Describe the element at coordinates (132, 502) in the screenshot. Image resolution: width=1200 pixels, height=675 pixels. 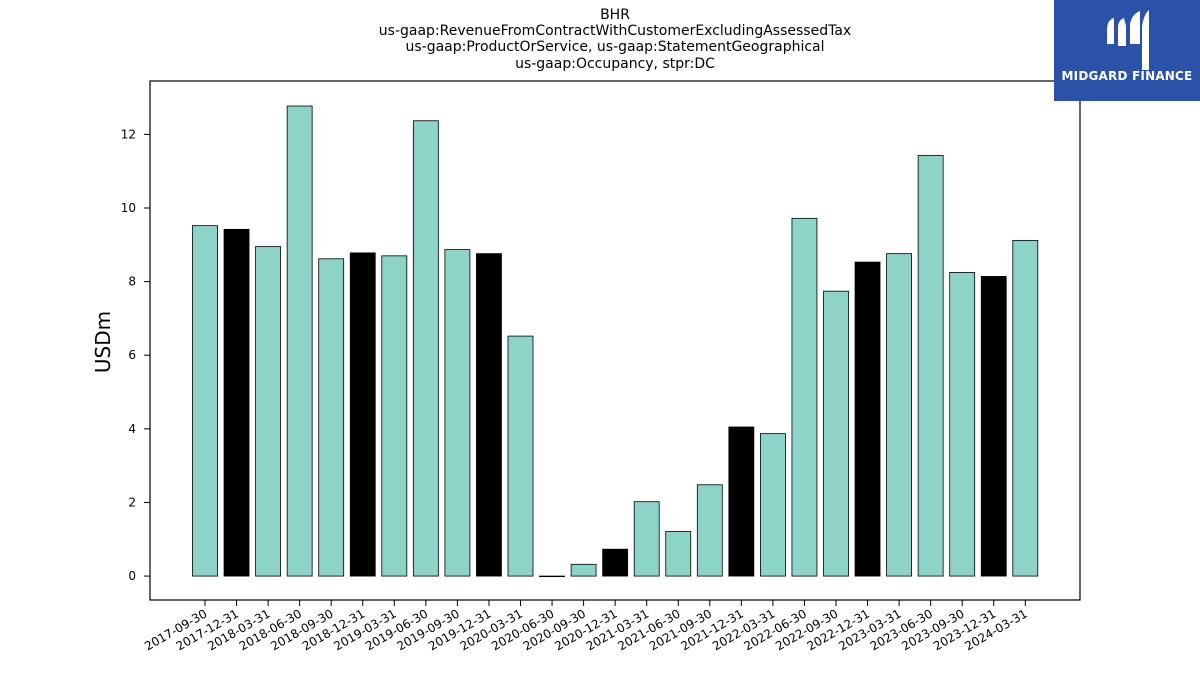
I see `y-tick-label: 2` at that location.